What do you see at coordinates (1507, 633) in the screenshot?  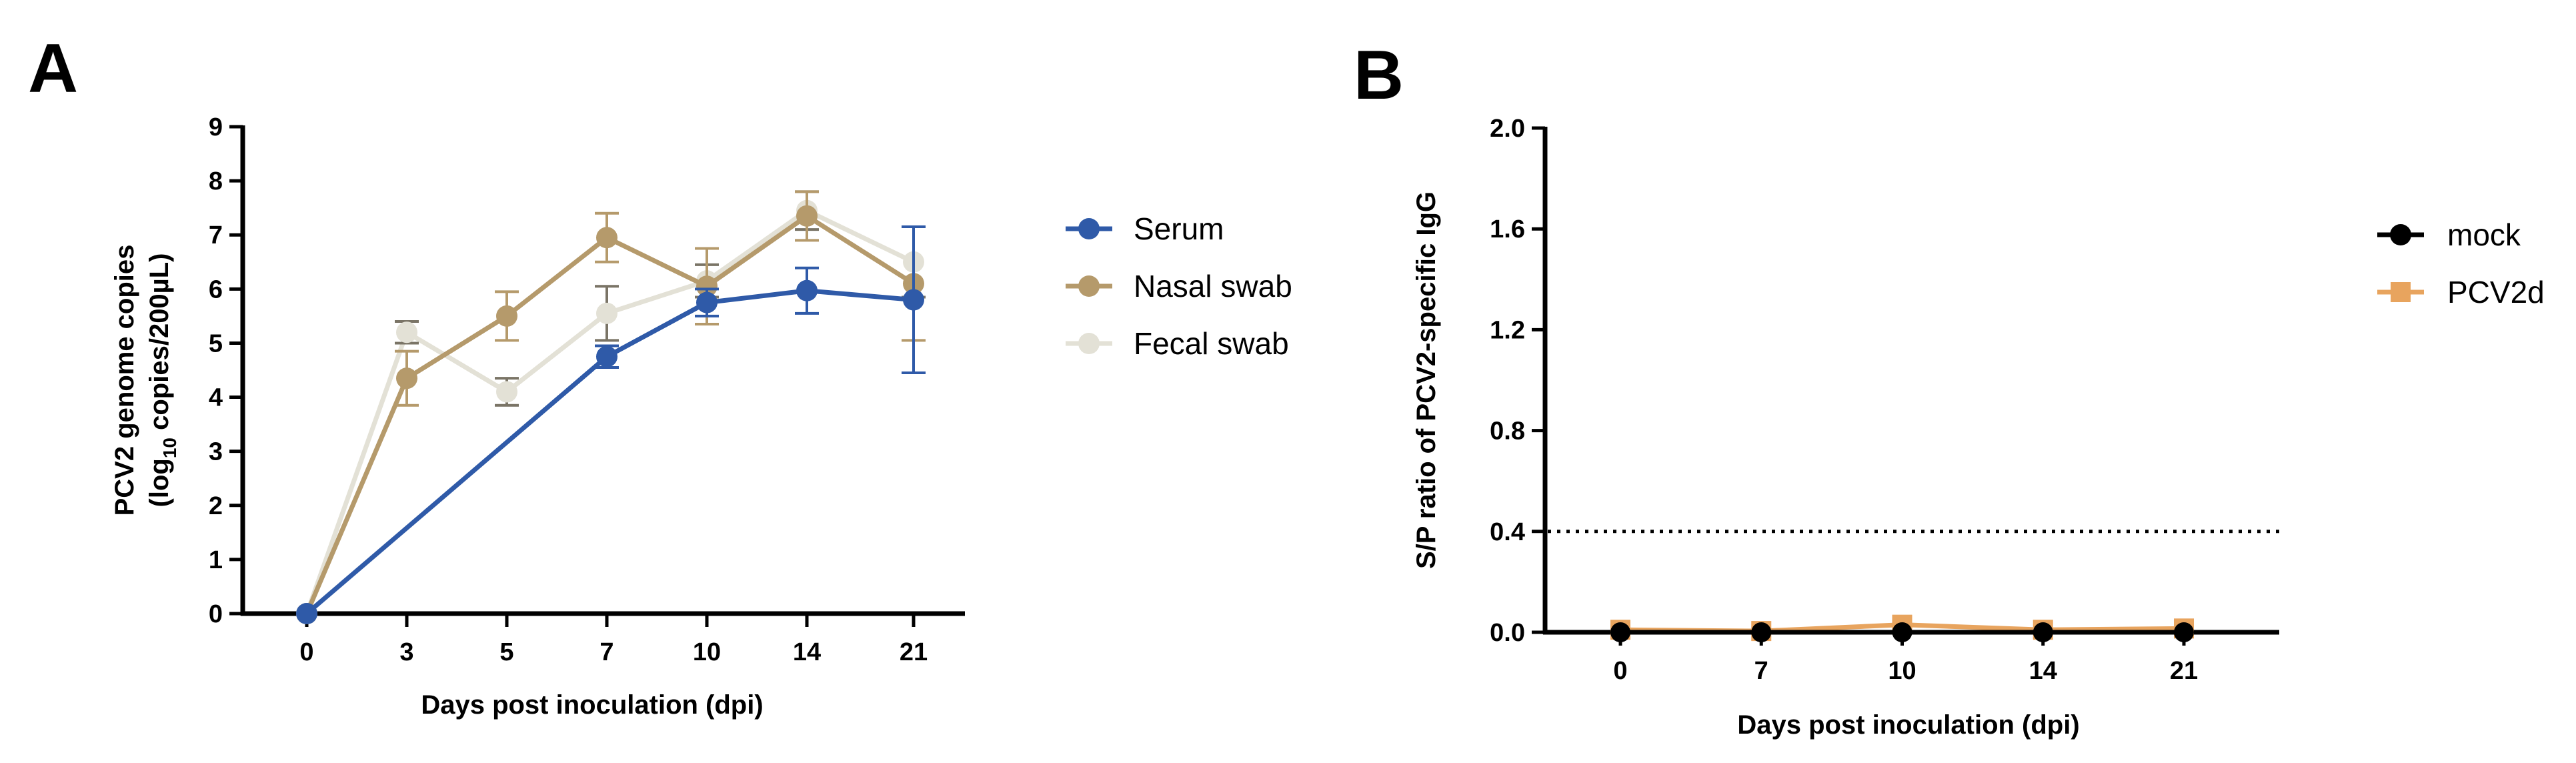 I see `chart-b-y-tick-label: 0.0` at bounding box center [1507, 633].